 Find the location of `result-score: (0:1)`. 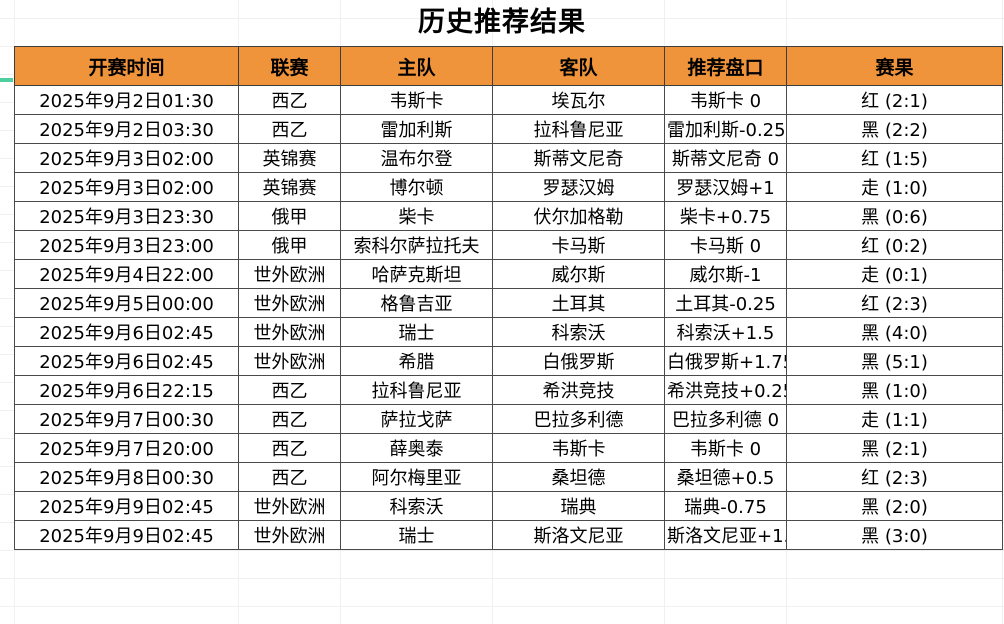

result-score: (0:1) is located at coordinates (906, 275).